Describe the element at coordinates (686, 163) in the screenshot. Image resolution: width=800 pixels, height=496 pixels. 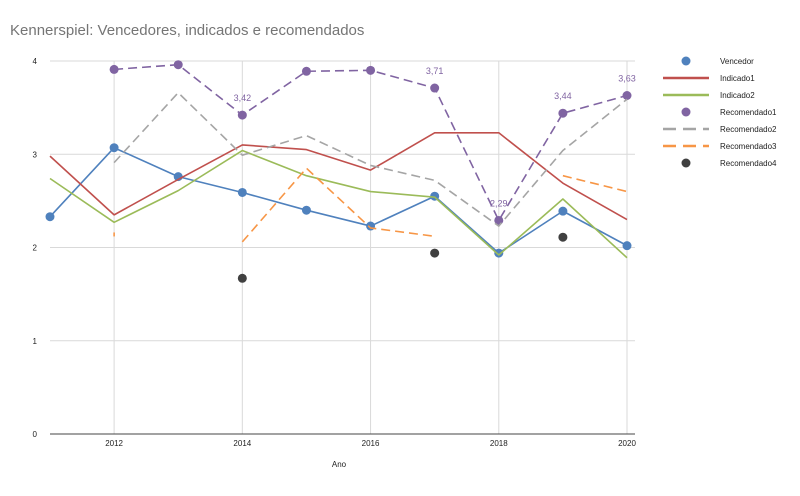
I see `legend-marker-recomendado4` at that location.